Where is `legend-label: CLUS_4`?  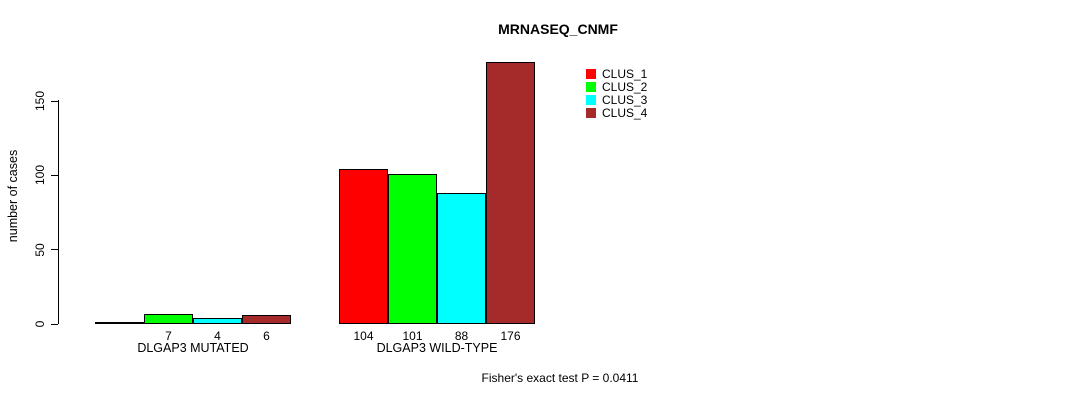
legend-label: CLUS_4 is located at coordinates (625, 112).